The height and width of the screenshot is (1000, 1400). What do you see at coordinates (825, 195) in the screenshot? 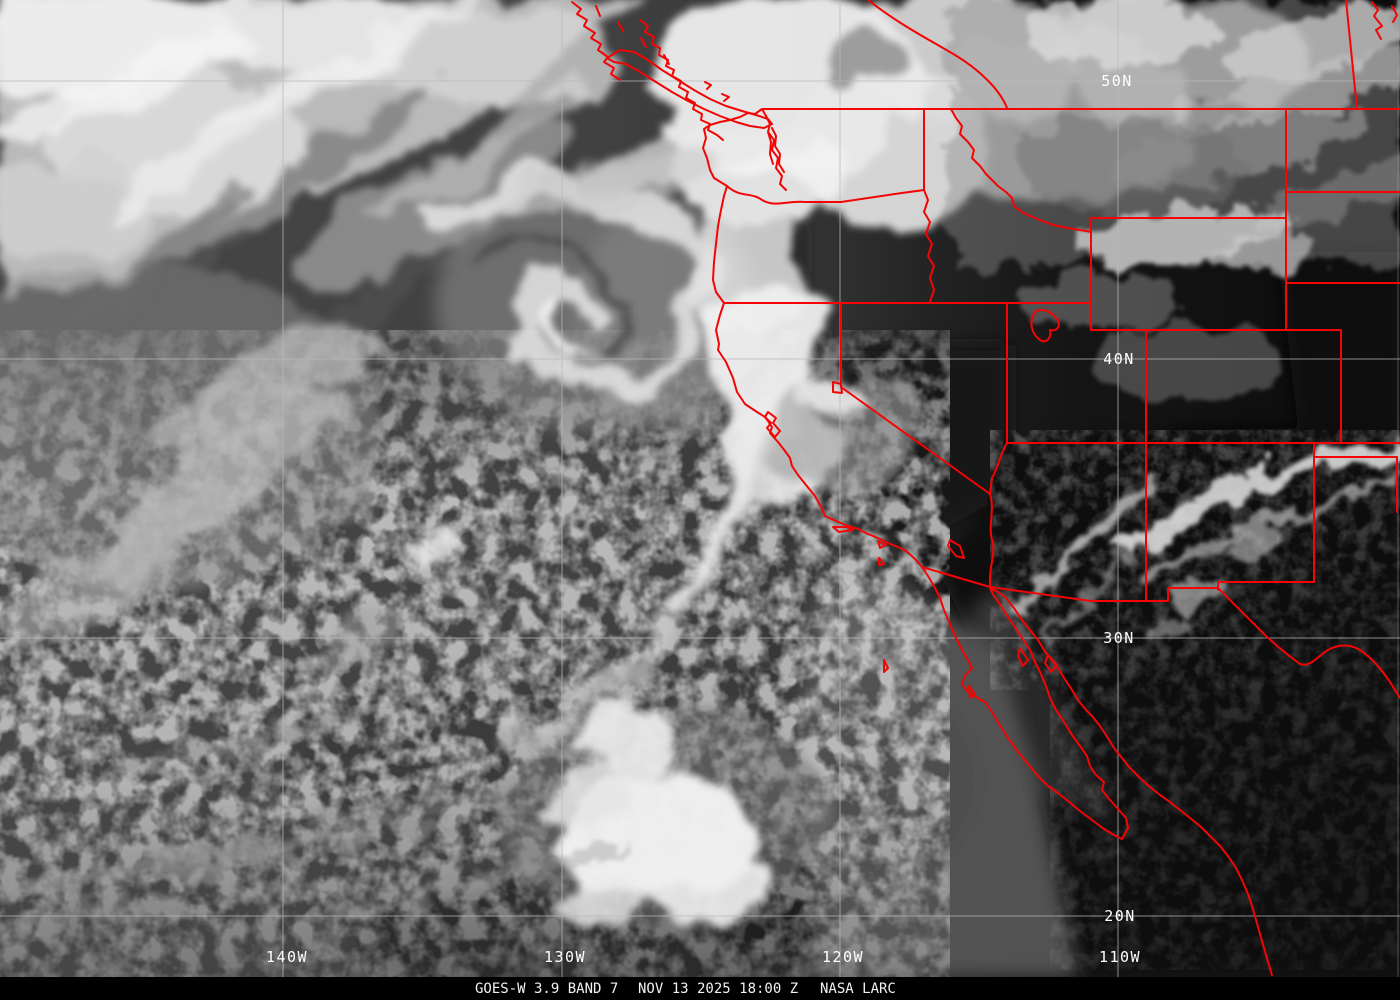
I see `wa-or-border` at bounding box center [825, 195].